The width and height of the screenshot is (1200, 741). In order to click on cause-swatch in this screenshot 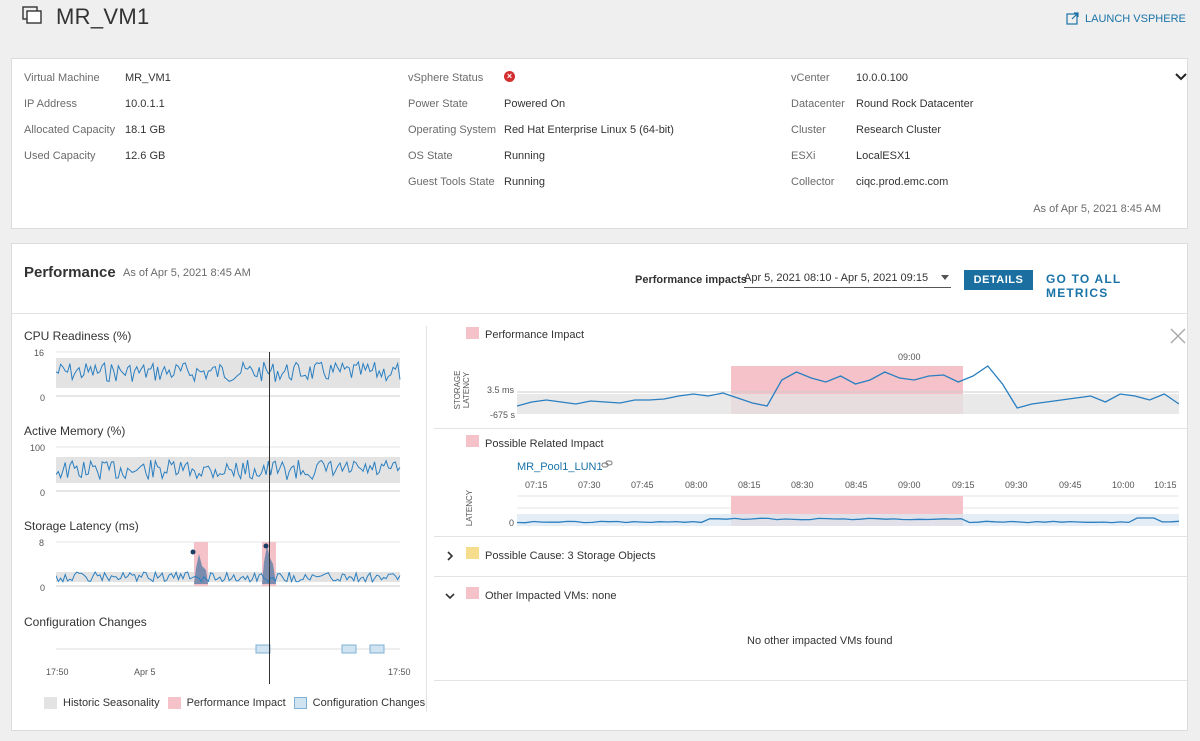, I will do `click(472, 553)`.